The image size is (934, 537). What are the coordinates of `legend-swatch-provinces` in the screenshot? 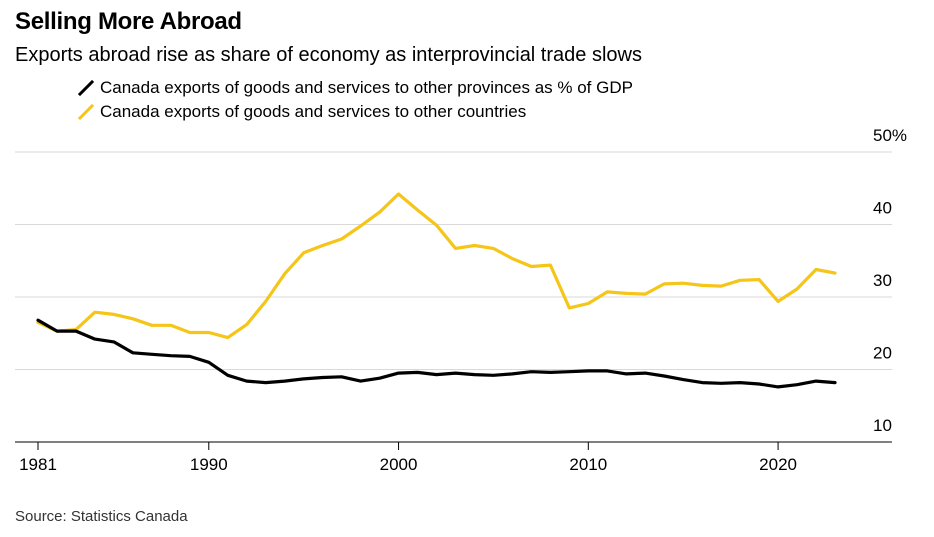 It's located at (86, 88).